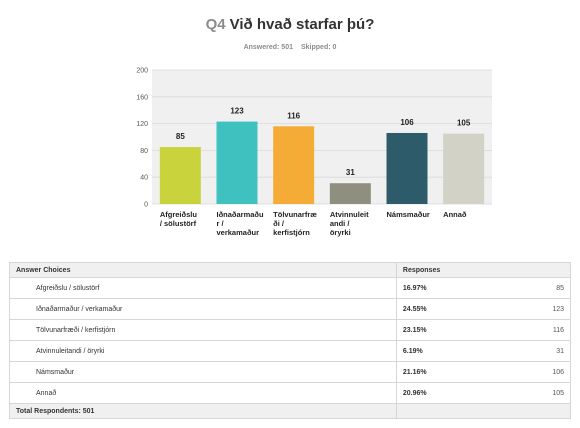  Describe the element at coordinates (203, 330) in the screenshot. I see `answer-choice: Tölvunarfræði / kerfistjórn` at that location.